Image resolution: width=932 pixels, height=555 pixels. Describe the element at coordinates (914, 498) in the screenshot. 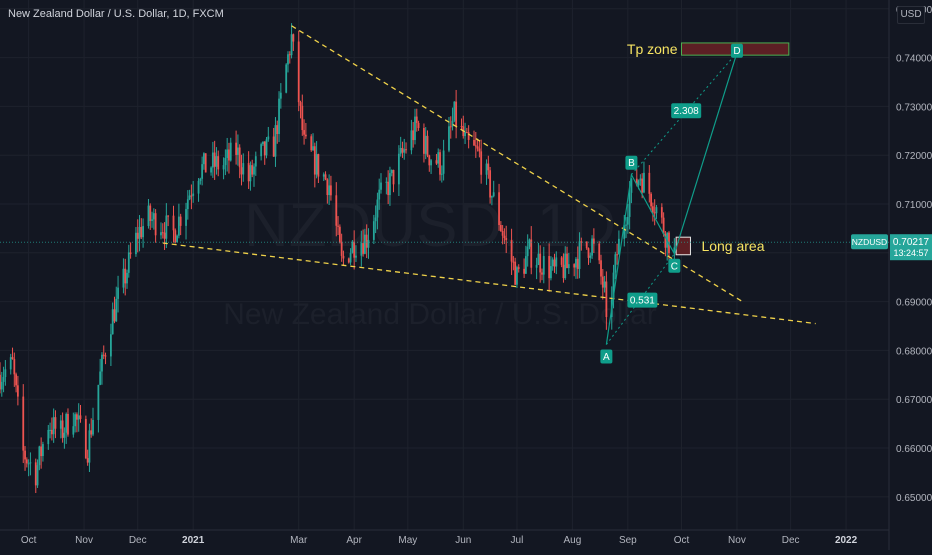

I see `y-tick-label: 0.65000` at that location.